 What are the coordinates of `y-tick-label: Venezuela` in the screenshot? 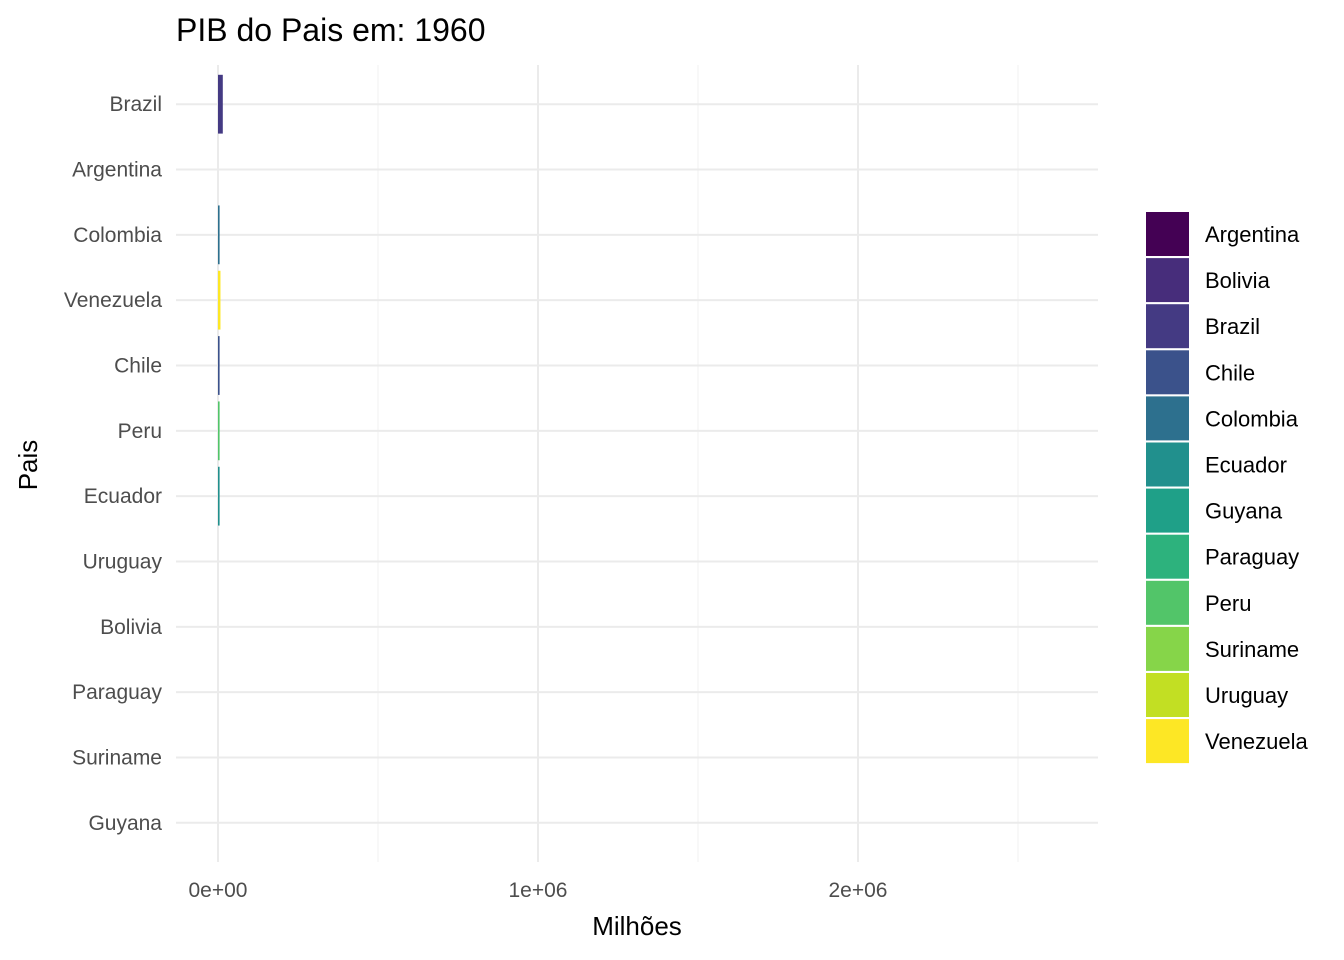 It's located at (113, 300).